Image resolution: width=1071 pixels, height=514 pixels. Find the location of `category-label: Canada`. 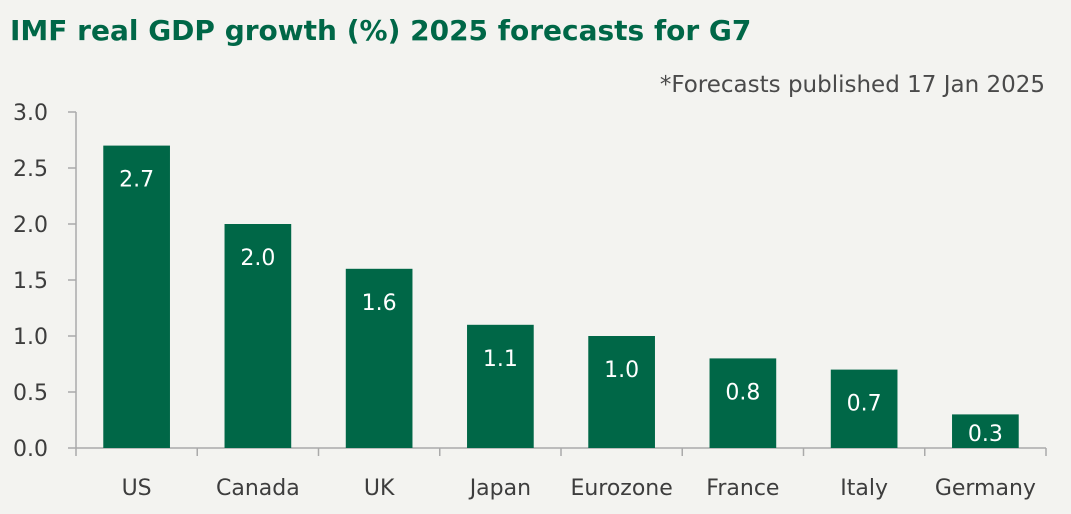

category-label: Canada is located at coordinates (258, 488).